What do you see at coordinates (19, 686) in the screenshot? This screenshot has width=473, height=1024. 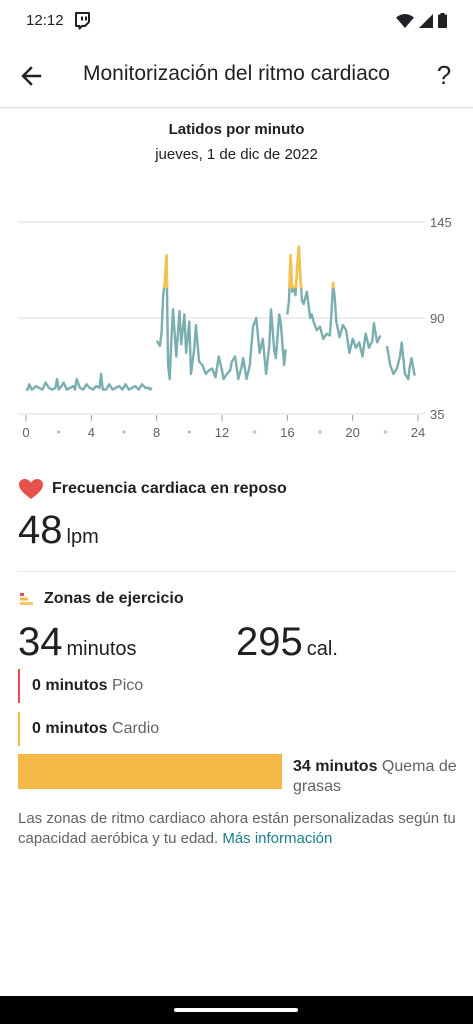 I see `peak-zone-bar` at bounding box center [19, 686].